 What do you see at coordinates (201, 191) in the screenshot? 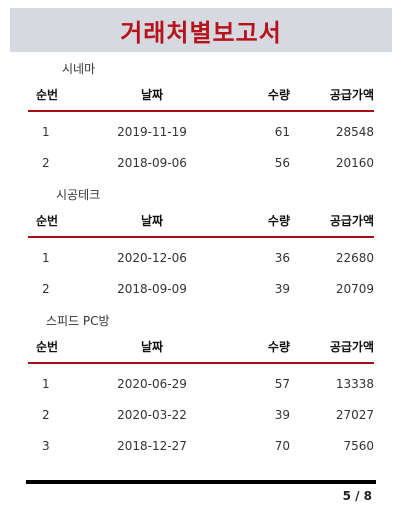
I see `client-group-name: 시공테크` at bounding box center [201, 191].